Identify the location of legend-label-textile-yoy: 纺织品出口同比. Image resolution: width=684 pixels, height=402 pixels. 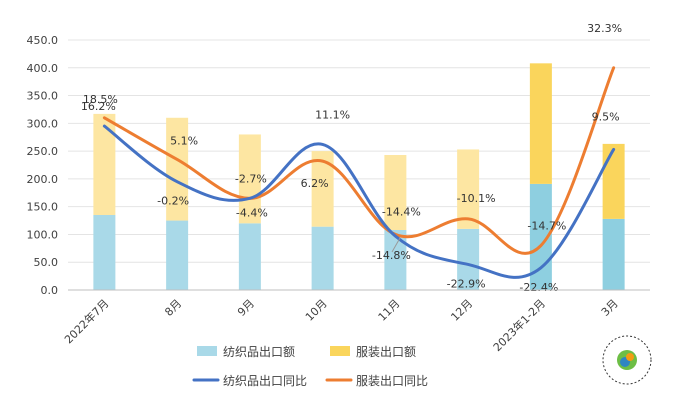
(265, 381).